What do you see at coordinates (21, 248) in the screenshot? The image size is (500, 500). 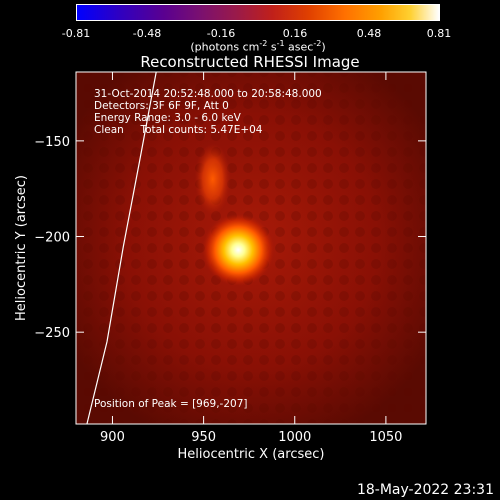 I see `y-axis-label: Heliocentric Y (arcsec)` at bounding box center [21, 248].